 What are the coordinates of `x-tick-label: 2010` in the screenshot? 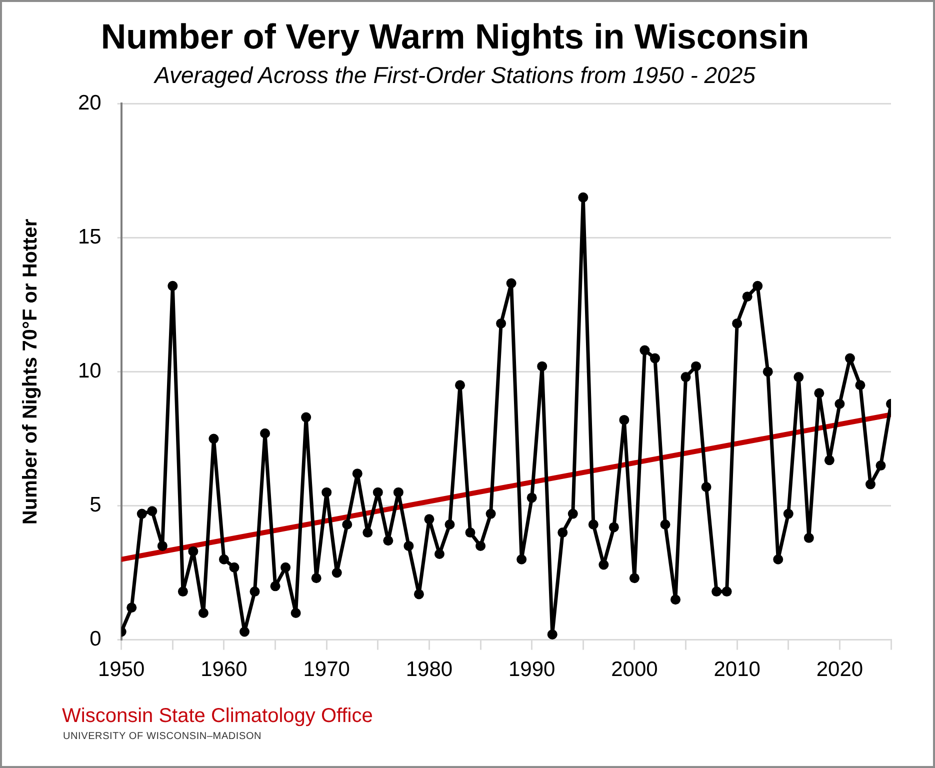 It's located at (737, 670).